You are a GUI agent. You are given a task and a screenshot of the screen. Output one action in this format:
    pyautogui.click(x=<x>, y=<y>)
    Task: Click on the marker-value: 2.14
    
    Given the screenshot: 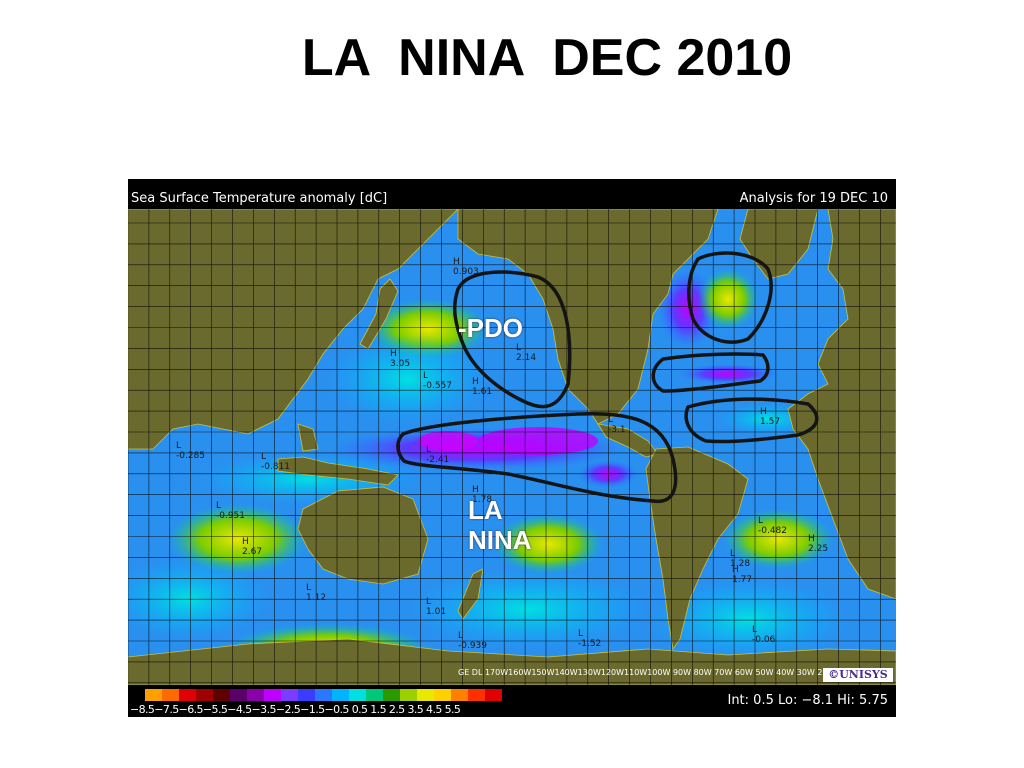 What is the action you would take?
    pyautogui.click(x=526, y=358)
    